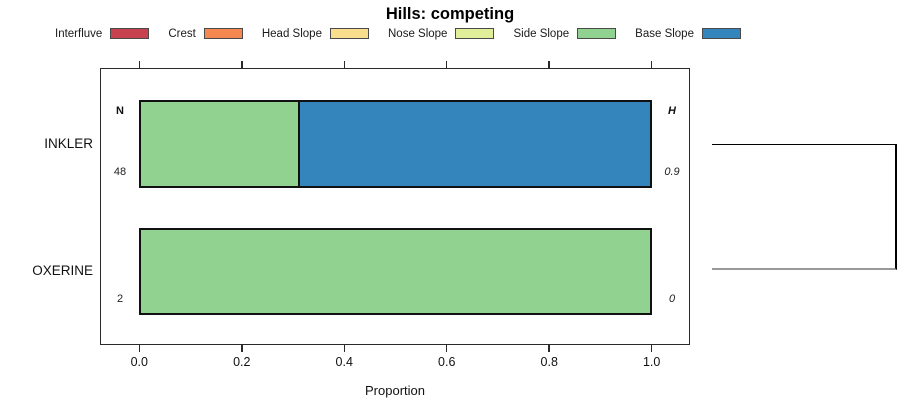 The image size is (900, 420). Describe the element at coordinates (62, 270) in the screenshot. I see `category-label-oxerine: OXERINE` at that location.